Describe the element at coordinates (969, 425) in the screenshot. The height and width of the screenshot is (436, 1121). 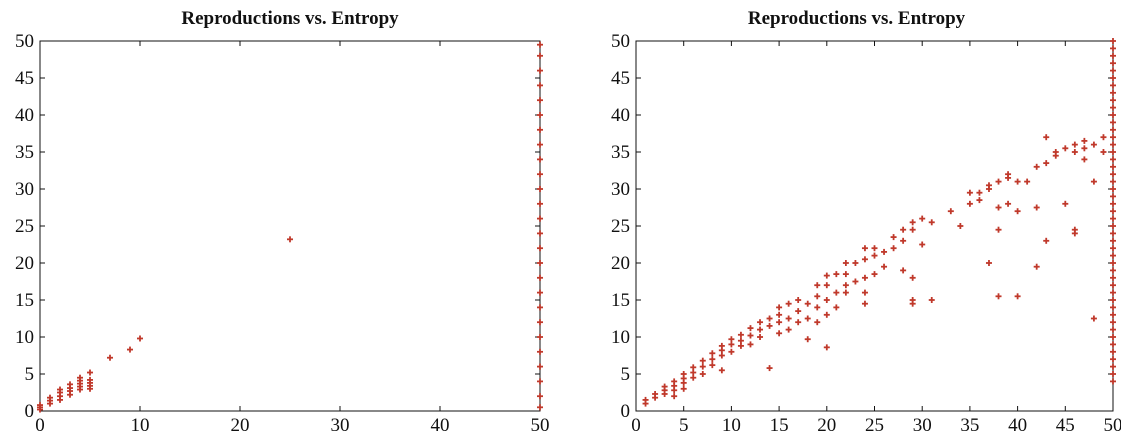
I see `x-tick-label: 35` at that location.